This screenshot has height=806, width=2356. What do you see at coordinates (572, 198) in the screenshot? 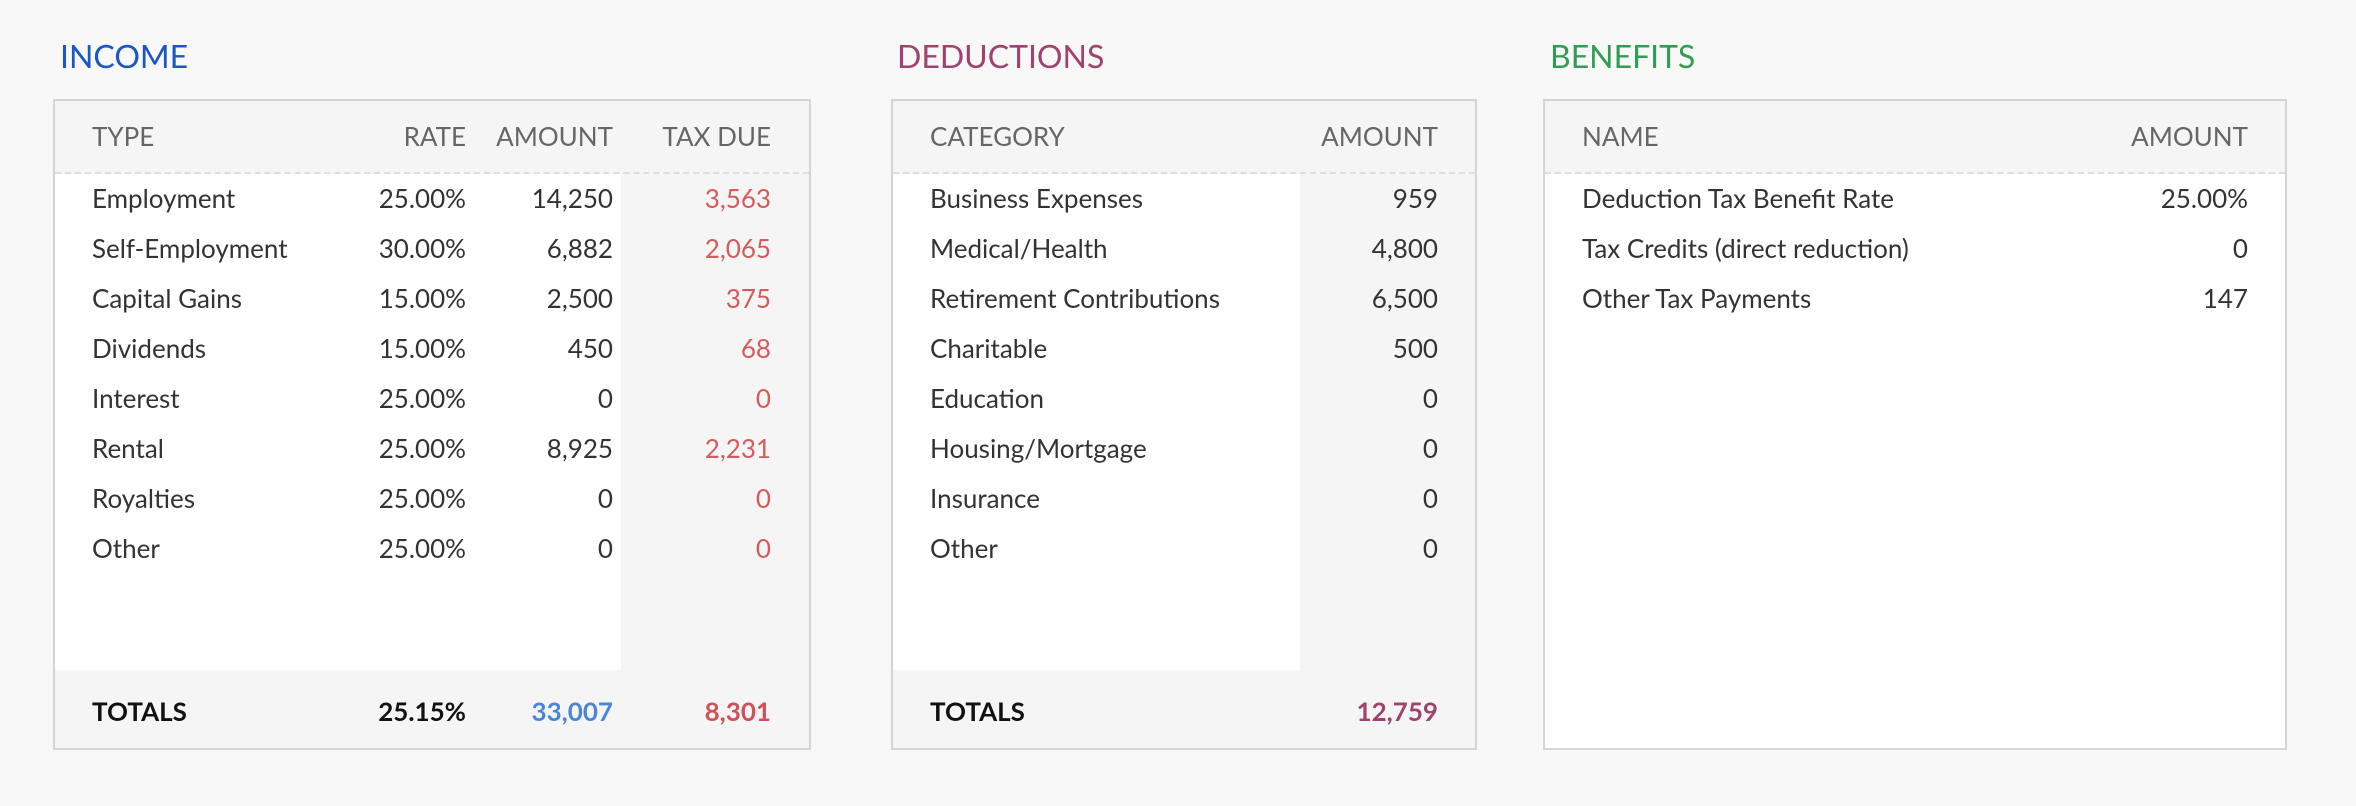
I see `table-cell: 14,250` at bounding box center [572, 198].